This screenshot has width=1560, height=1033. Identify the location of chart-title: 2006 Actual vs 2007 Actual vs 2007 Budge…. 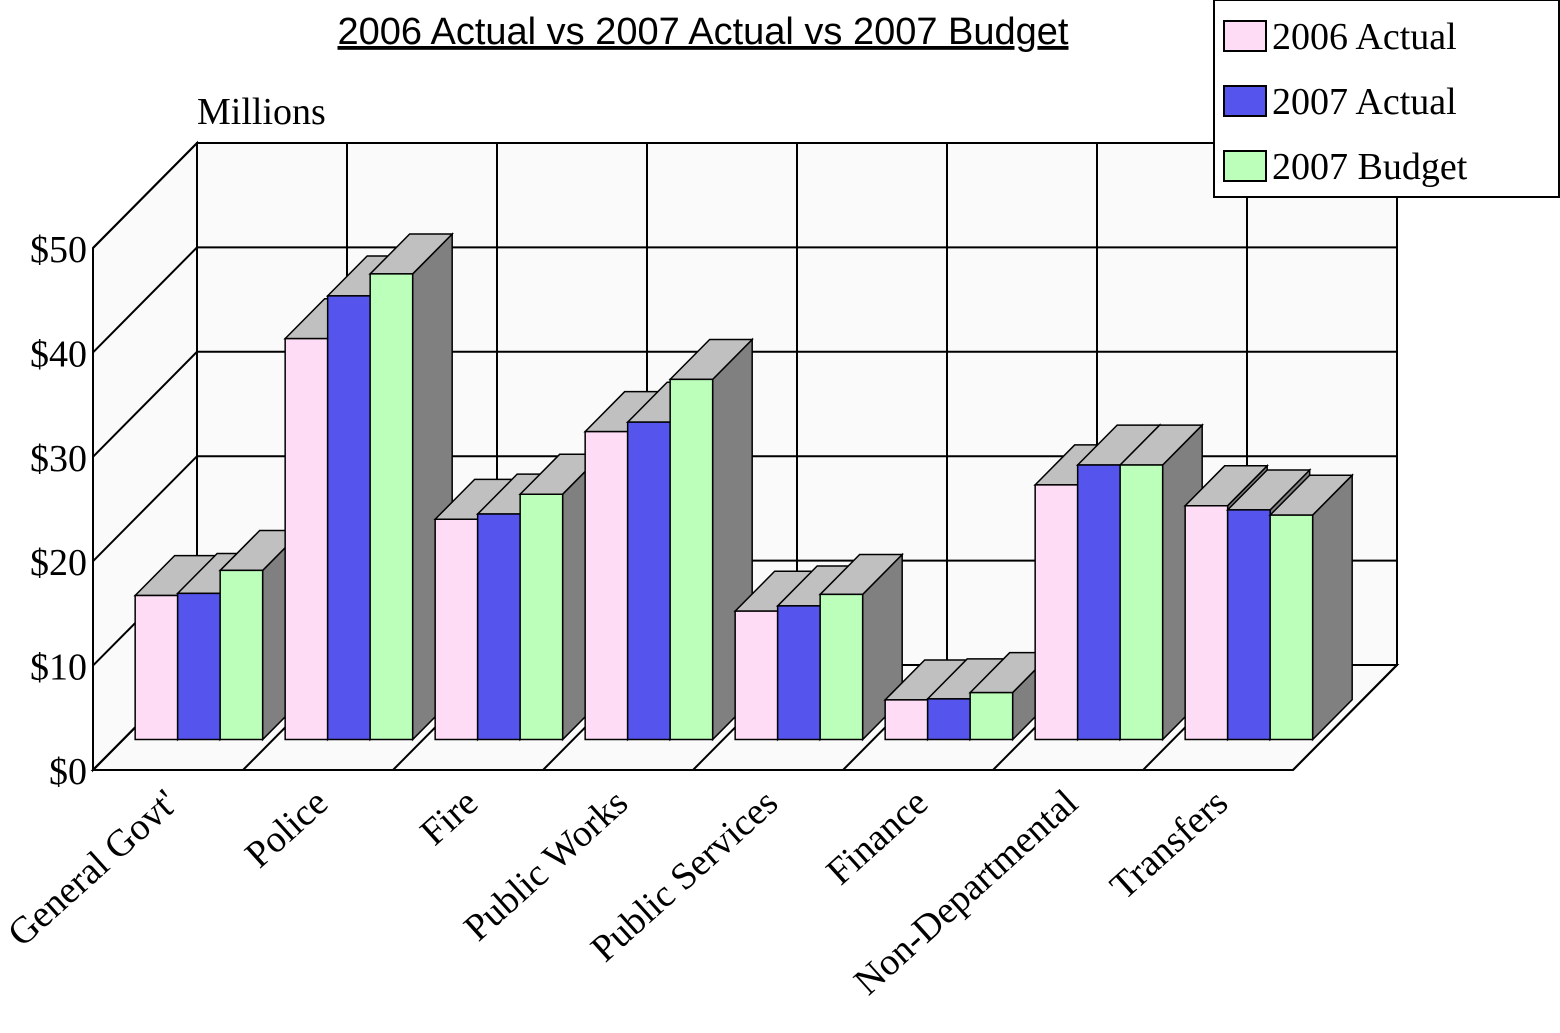
(703, 32).